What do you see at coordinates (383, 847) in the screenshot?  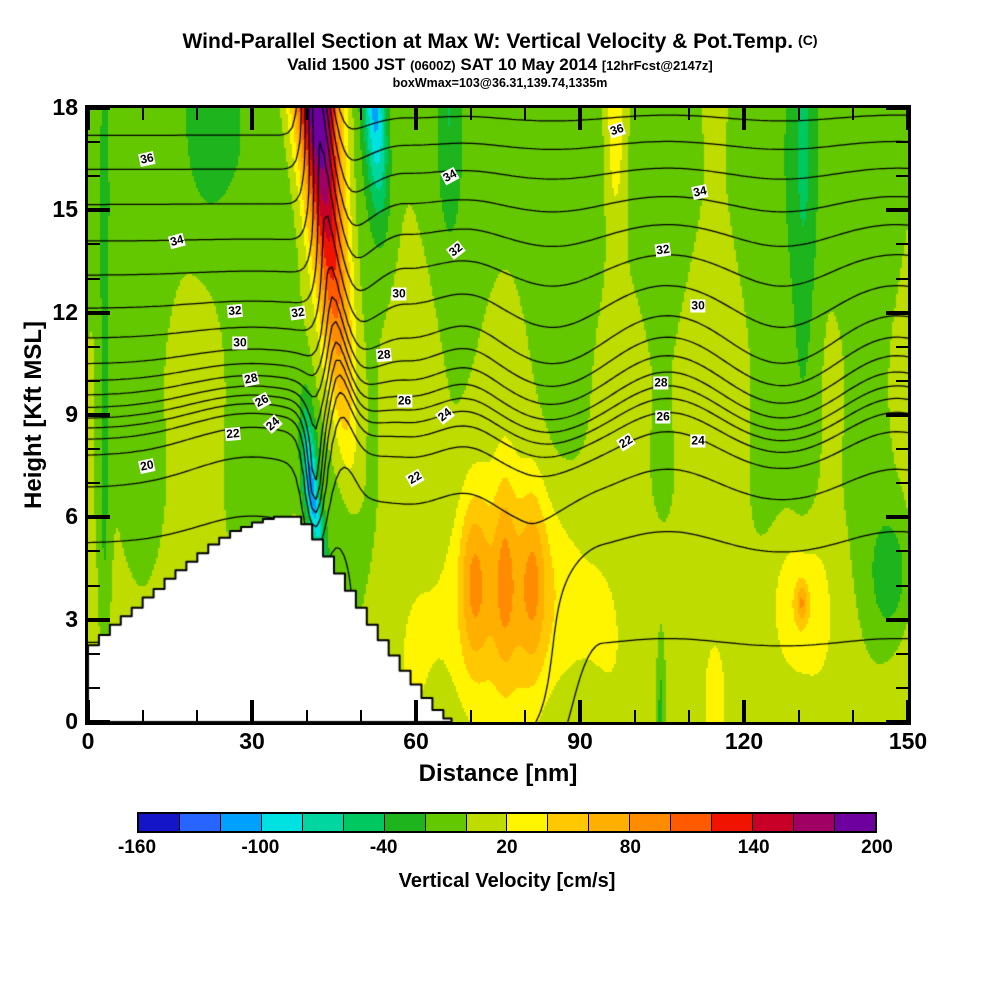 I see `colorbar-label--40: -40` at bounding box center [383, 847].